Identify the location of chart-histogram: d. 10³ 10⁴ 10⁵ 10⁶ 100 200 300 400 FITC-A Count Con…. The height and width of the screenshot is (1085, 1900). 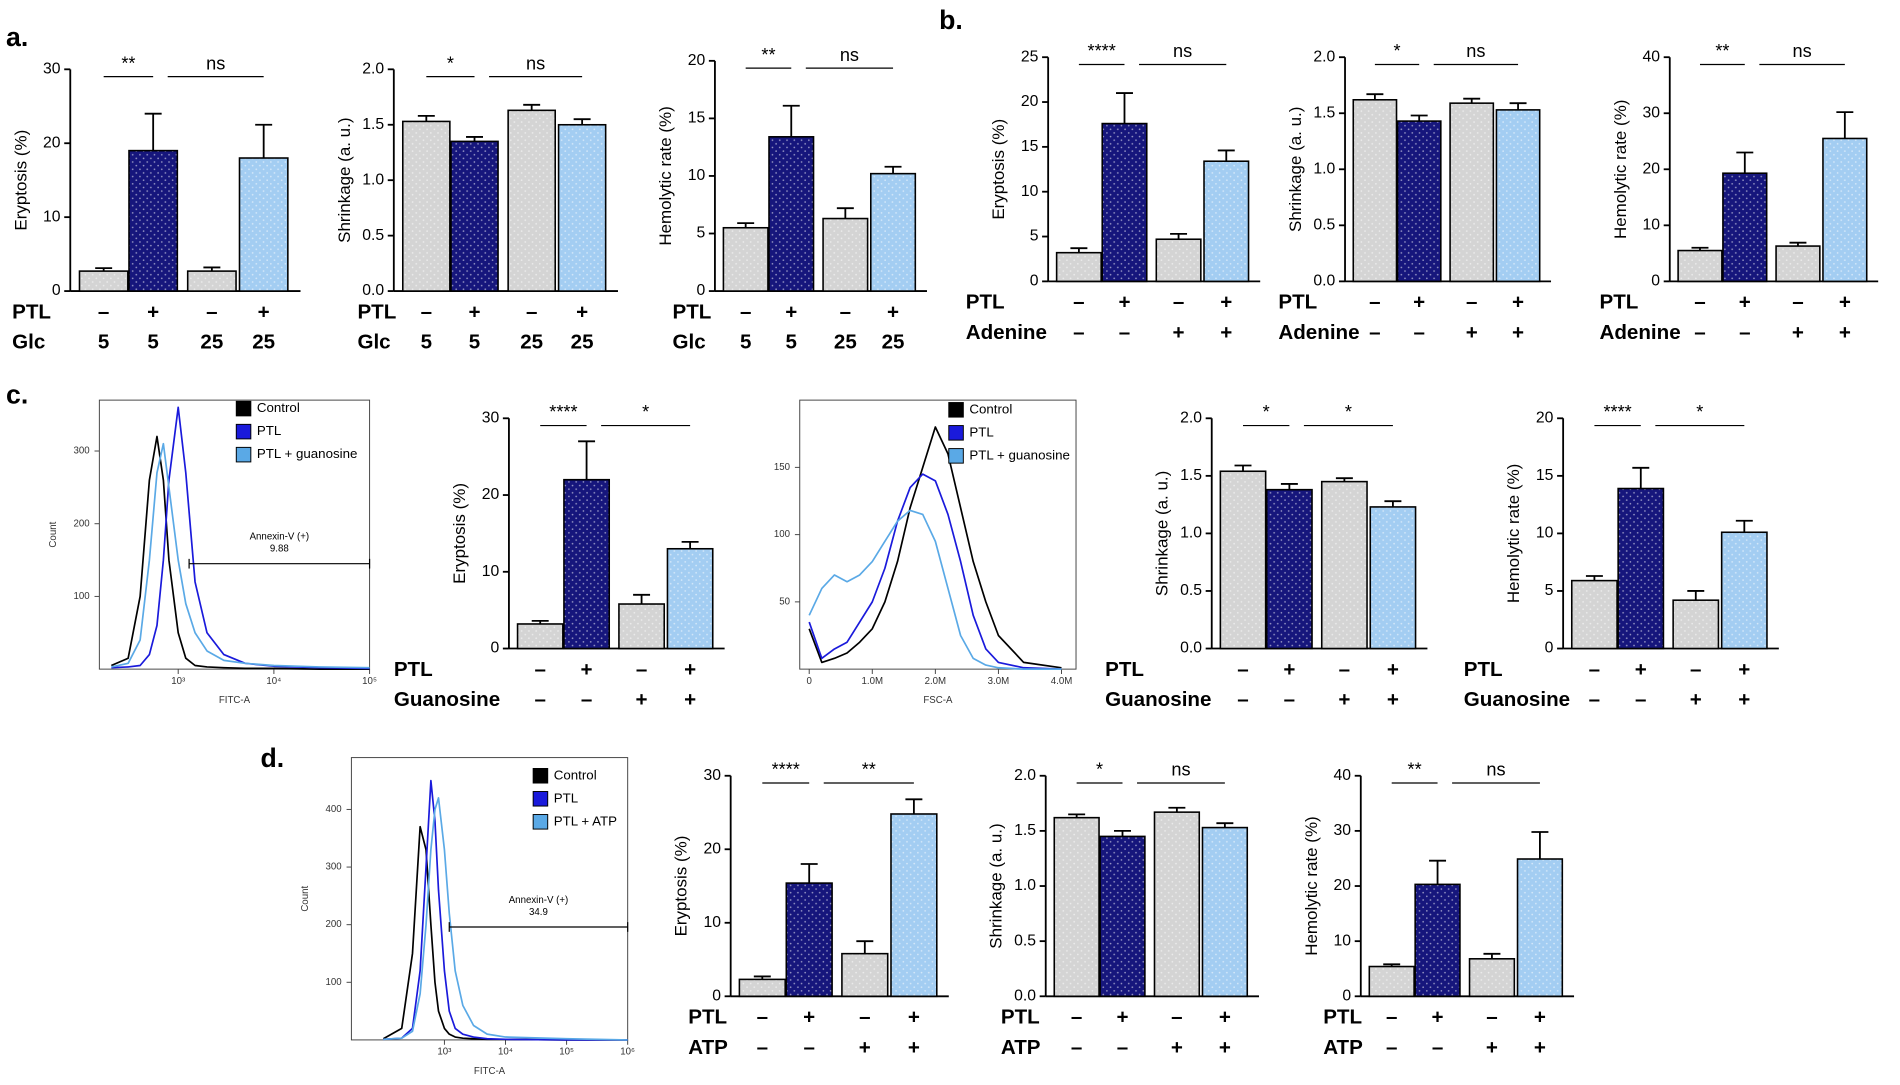
(448, 910).